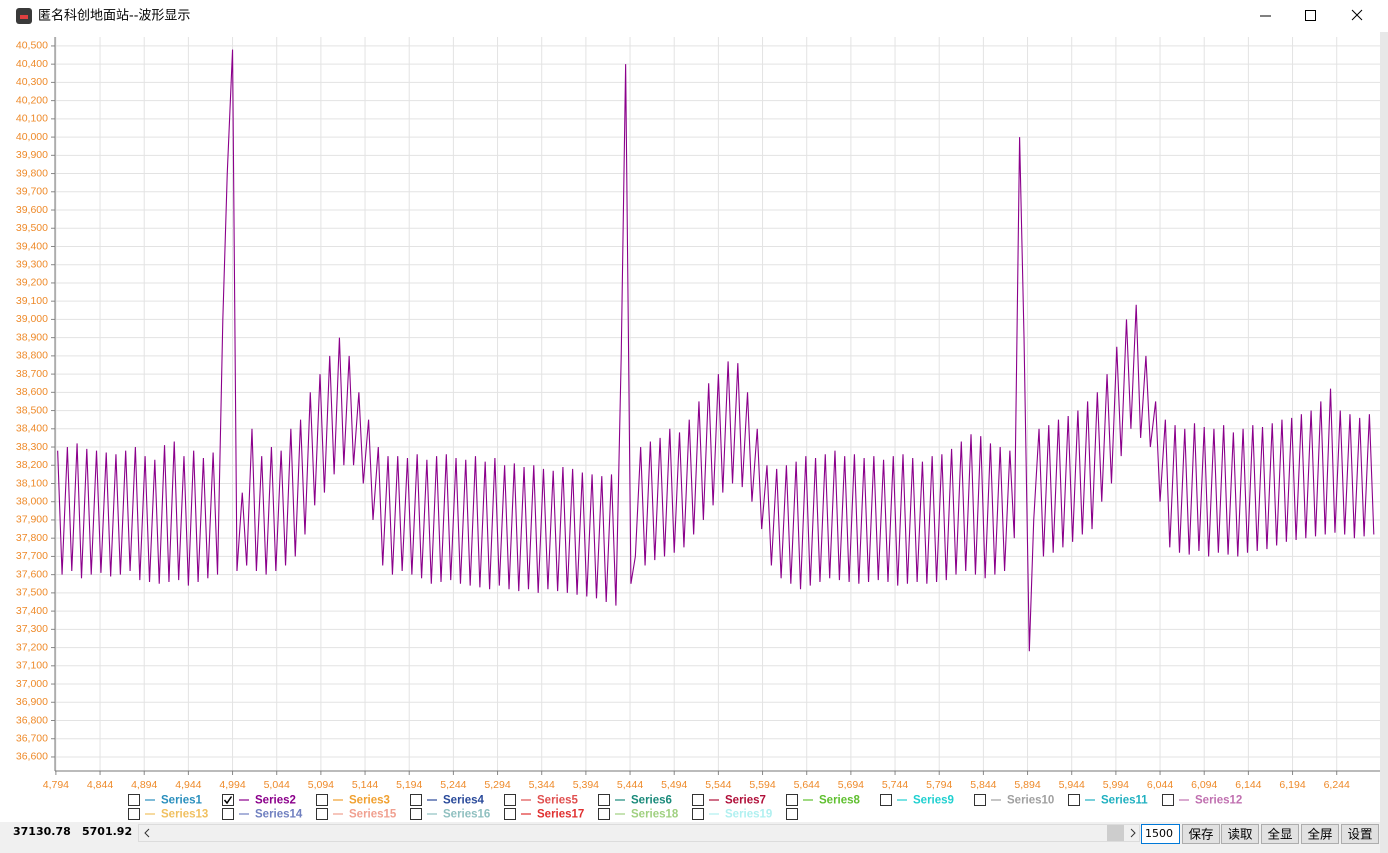  I want to click on y-tick-label: 38,600, so click(32, 392).